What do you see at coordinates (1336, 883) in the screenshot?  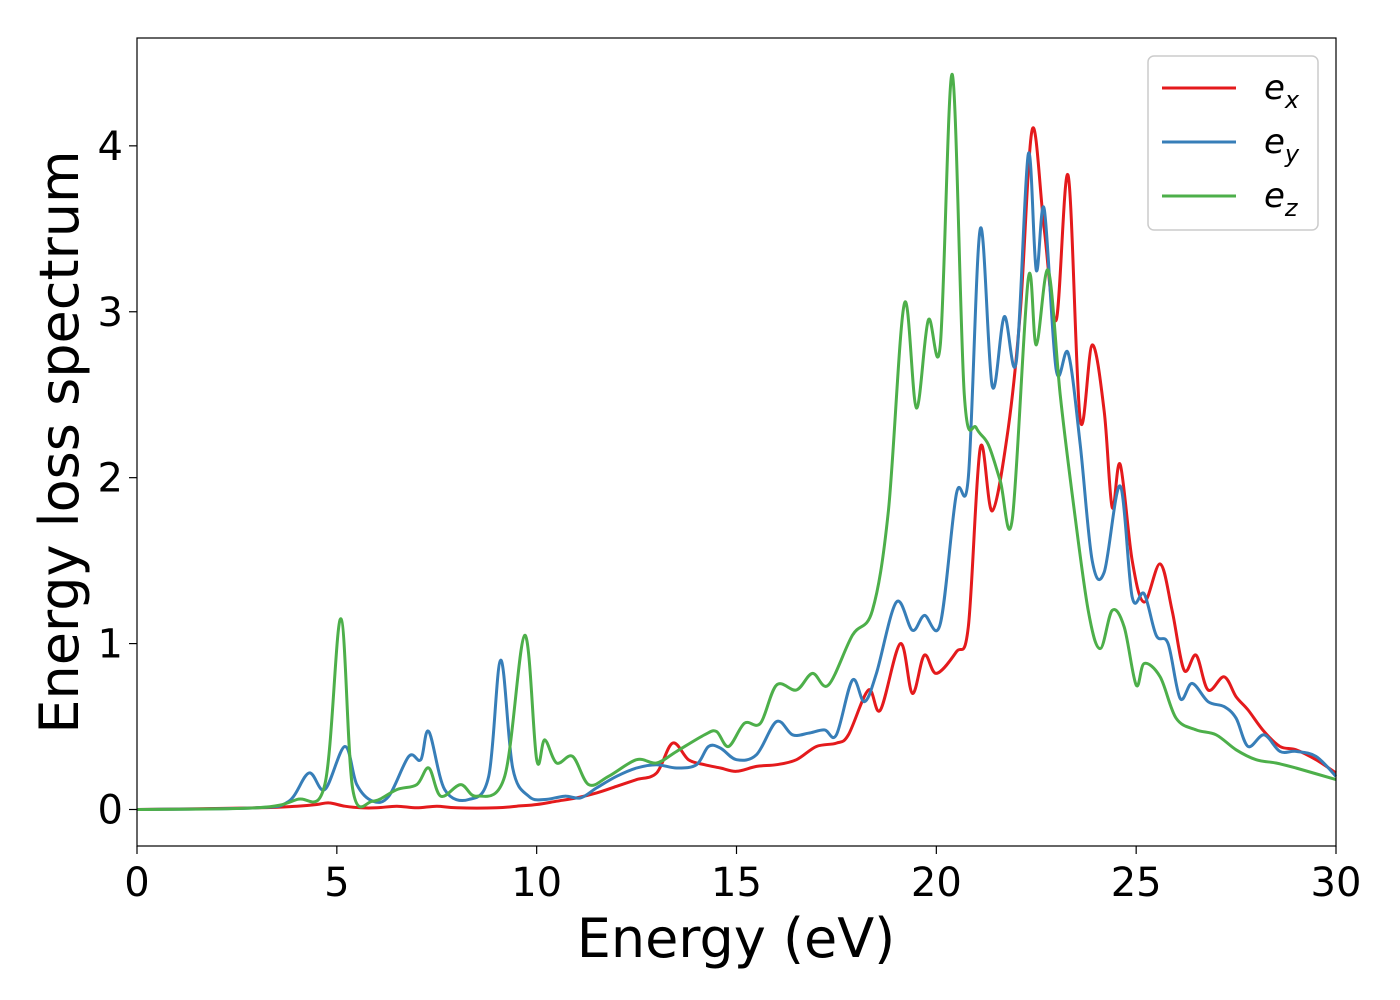 I see `x-tick-label: 30` at bounding box center [1336, 883].